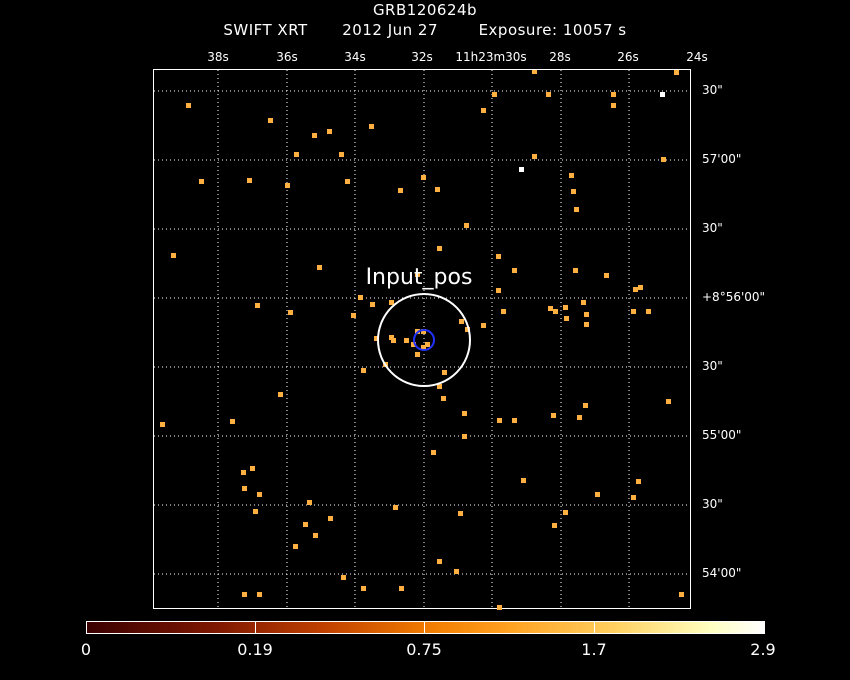 This screenshot has height=680, width=850. I want to click on colorbar-tick-label: 0, so click(86, 649).